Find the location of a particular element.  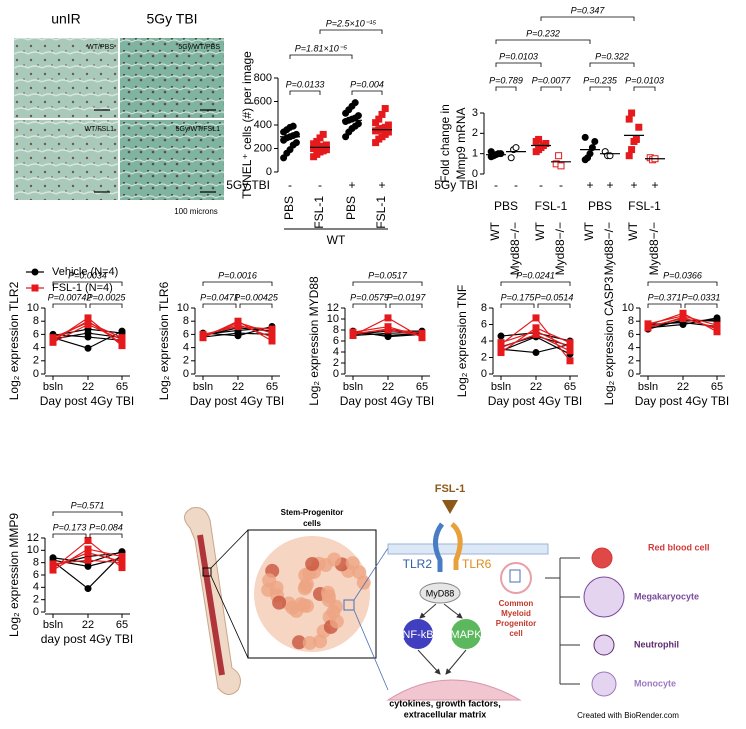

progenitor-cell is located at coordinates (516, 578).